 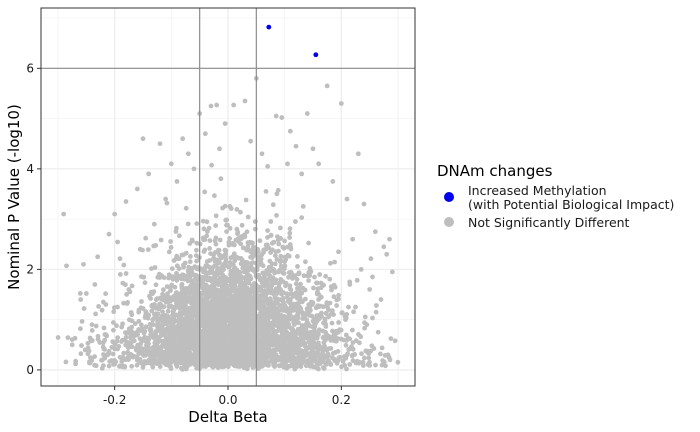 What do you see at coordinates (537, 190) in the screenshot?
I see `legend-label-increased-methylation: Increased Methylation` at bounding box center [537, 190].